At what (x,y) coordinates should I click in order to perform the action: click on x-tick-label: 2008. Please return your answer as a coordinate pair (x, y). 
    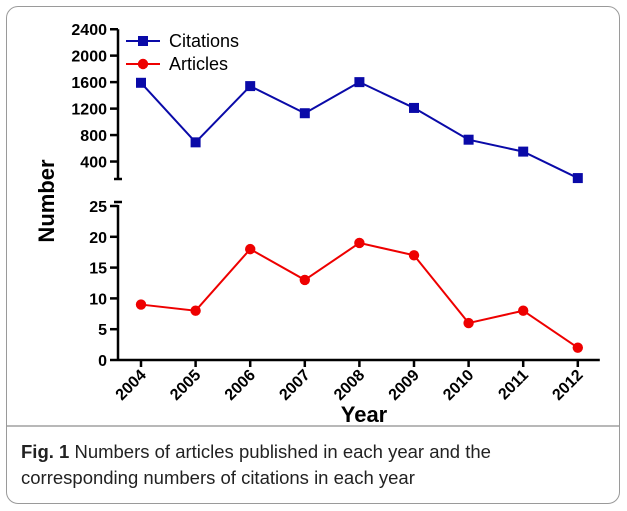
    Looking at the image, I should click on (349, 385).